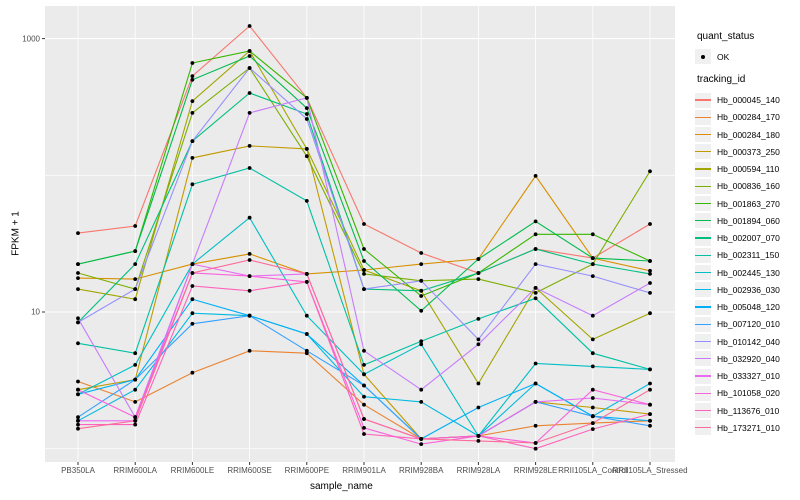 This screenshot has height=500, width=800. I want to click on x-tick-label: RRIM928LE, so click(535, 470).